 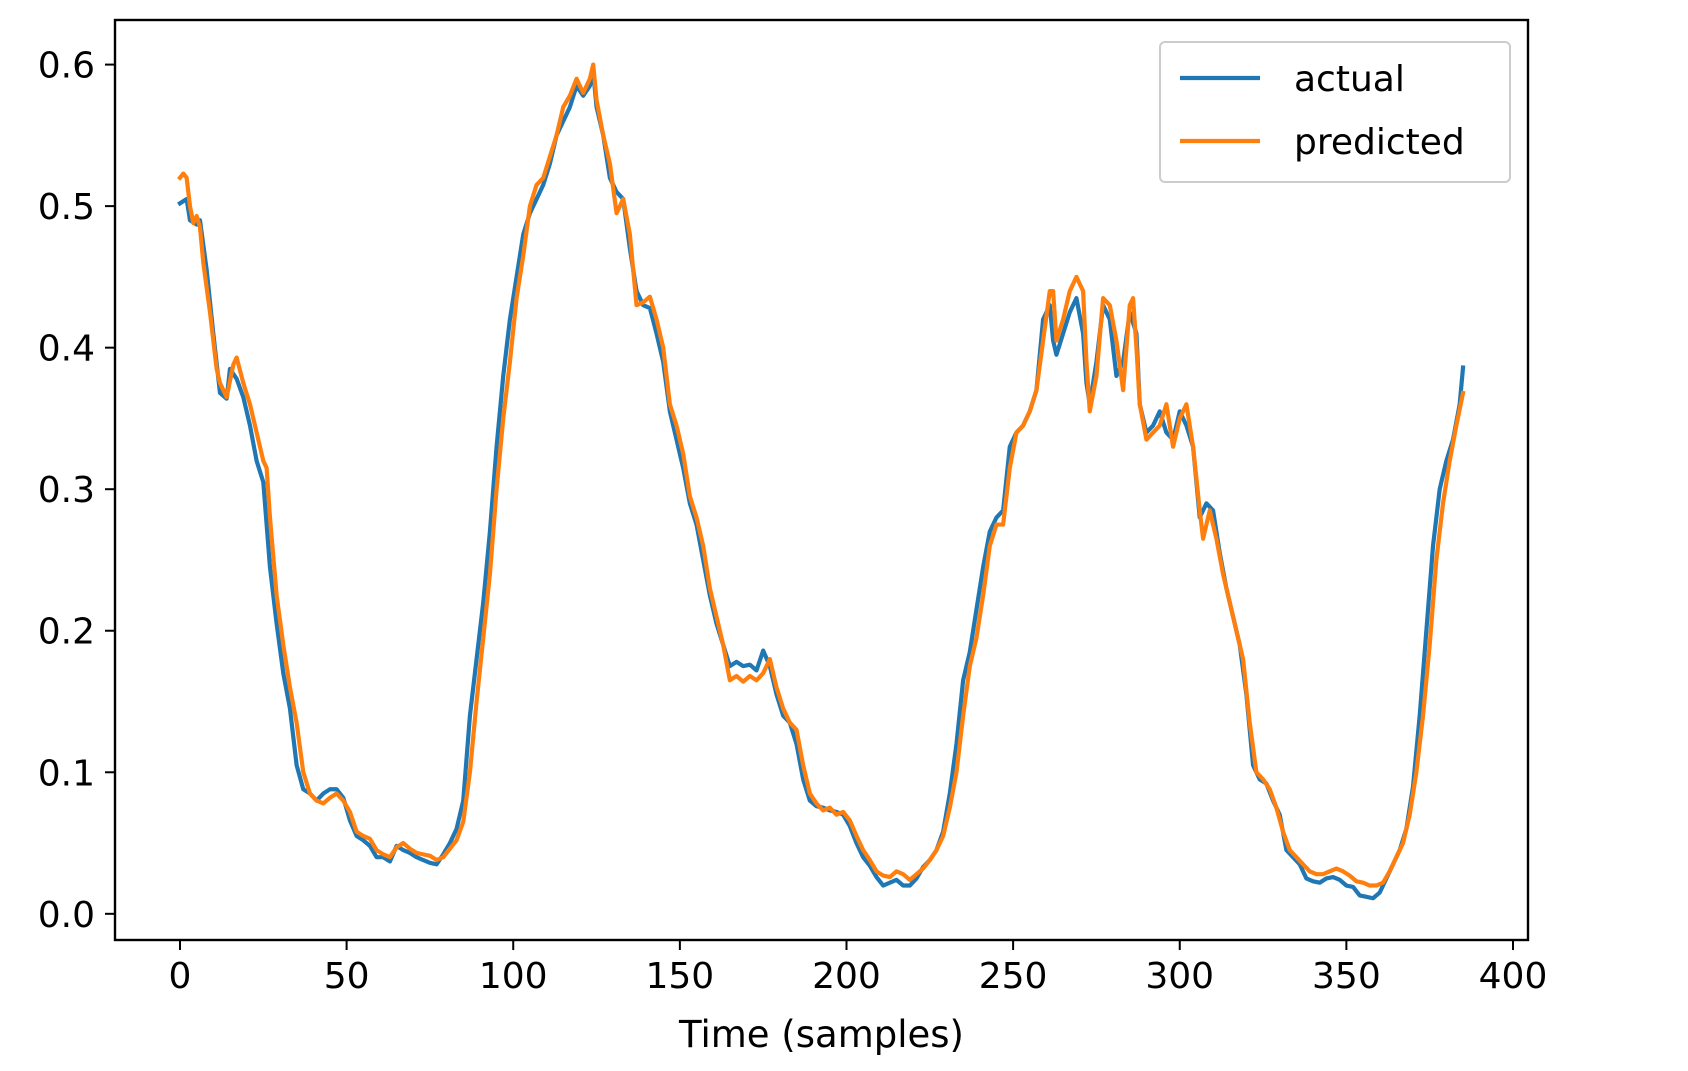 I want to click on y-axis-ticks: 0.0 0.1 0.2 0.3 0.4 0.5 0.6, so click(x=76, y=491).